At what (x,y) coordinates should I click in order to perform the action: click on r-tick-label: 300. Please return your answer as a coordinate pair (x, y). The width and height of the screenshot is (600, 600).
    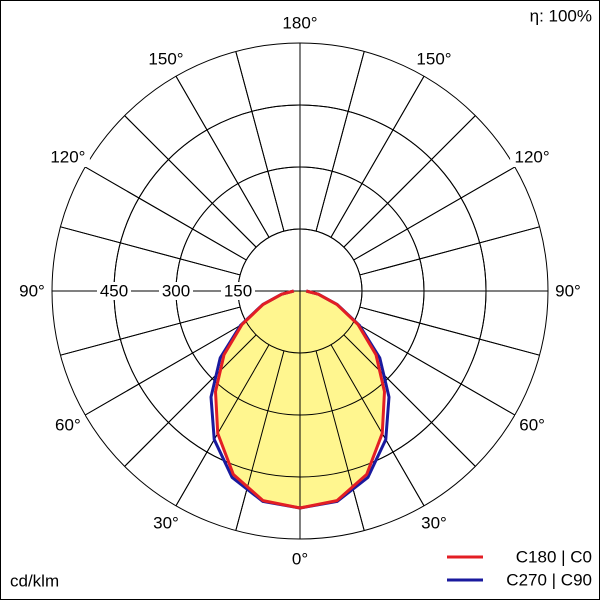
    Looking at the image, I should click on (176, 290).